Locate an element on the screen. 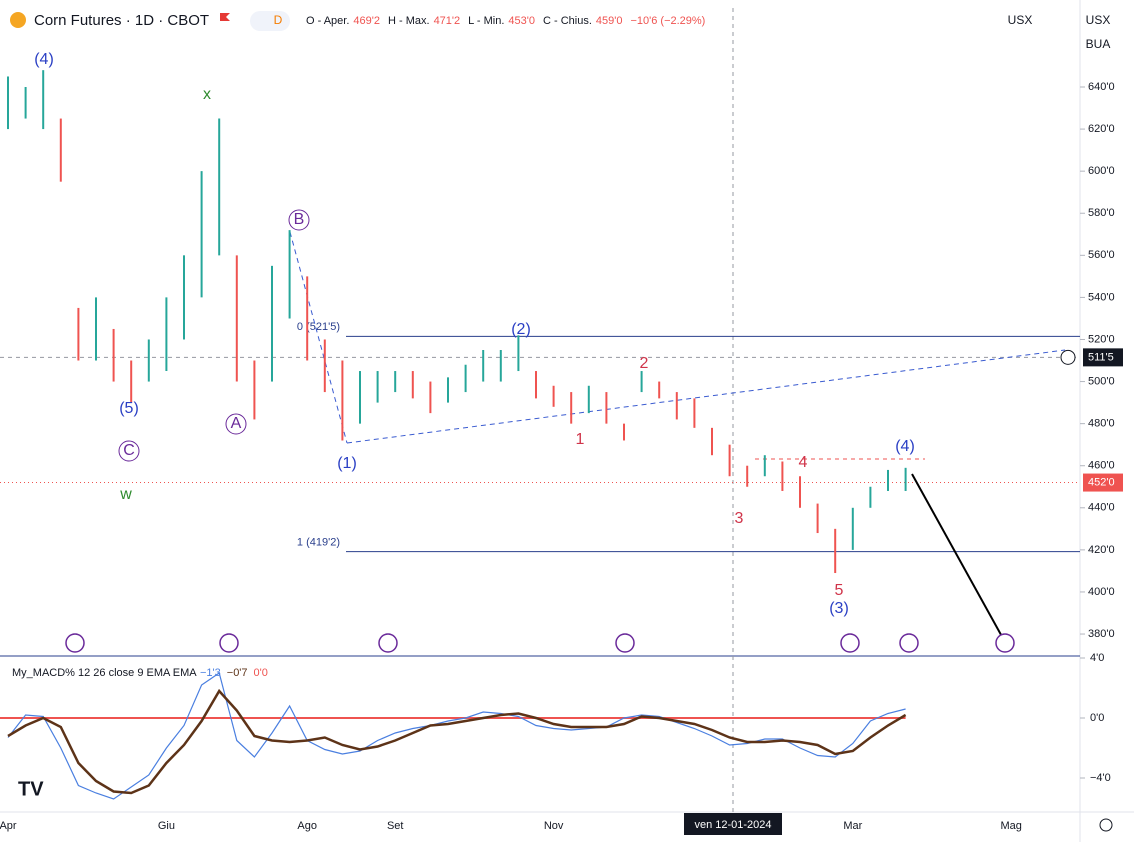 The height and width of the screenshot is (842, 1134). badge: D is located at coordinates (278, 20).